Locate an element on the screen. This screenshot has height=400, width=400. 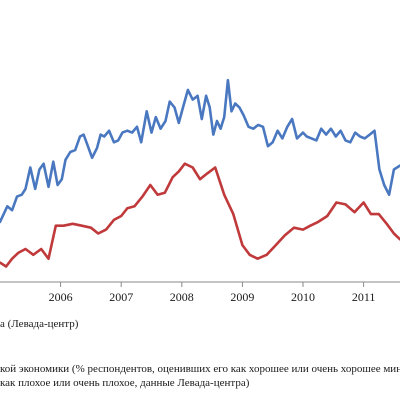
x-axis-ticks: 2006 2007 2008 2009 2010 2011 is located at coordinates (212, 293).